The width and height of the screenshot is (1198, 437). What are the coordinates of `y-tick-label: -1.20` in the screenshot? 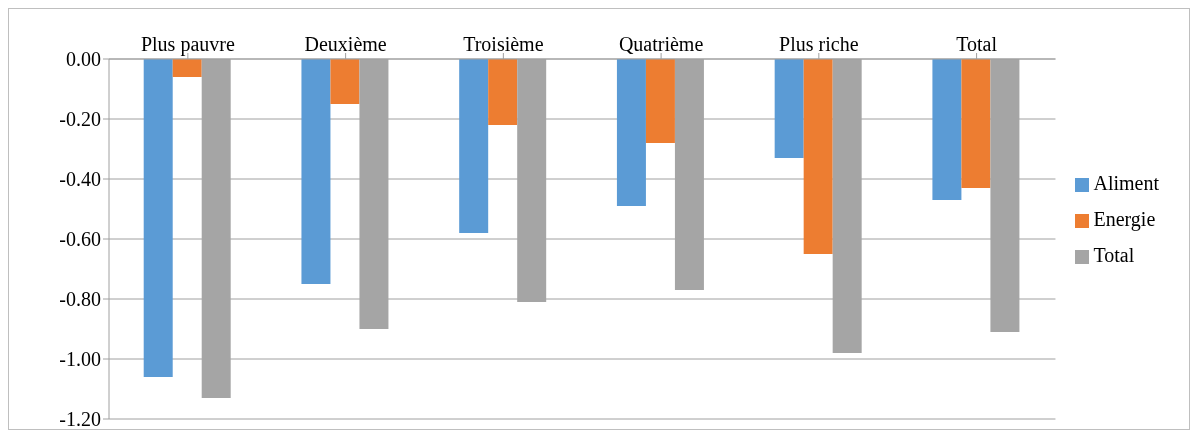 It's located at (80, 419).